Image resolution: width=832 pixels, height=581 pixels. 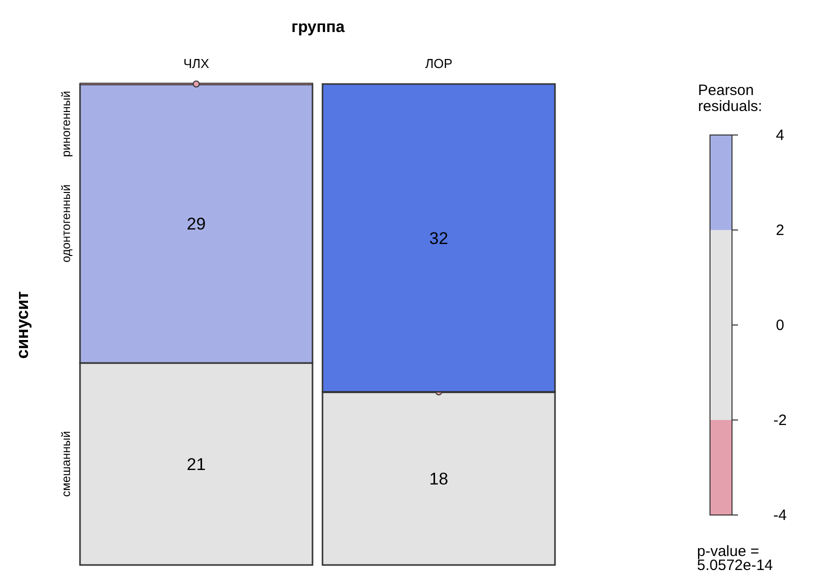 I want to click on y-tick-label: 4, so click(x=780, y=135).